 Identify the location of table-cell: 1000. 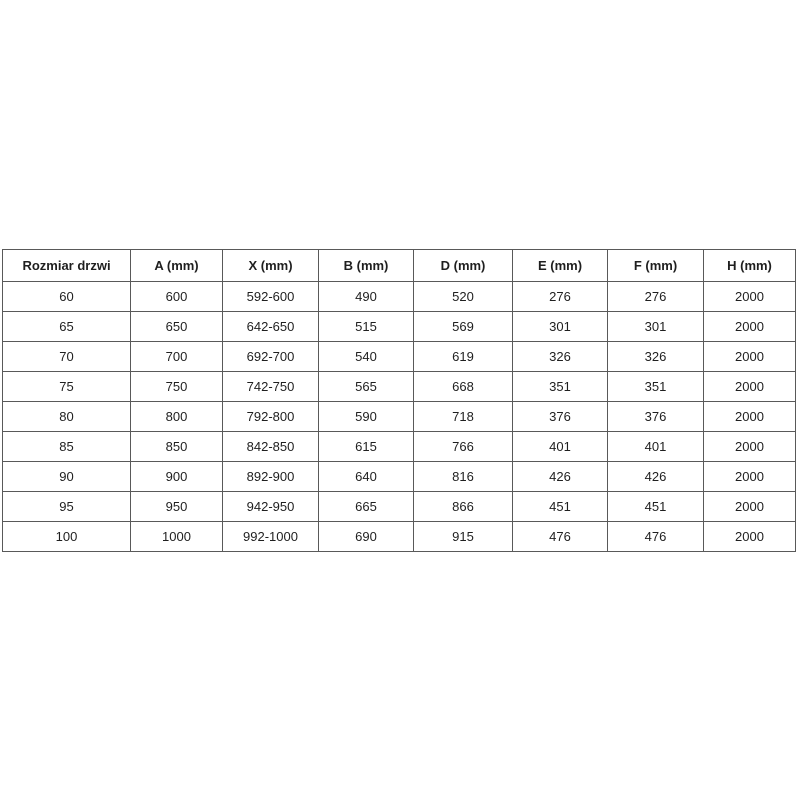
(176, 536).